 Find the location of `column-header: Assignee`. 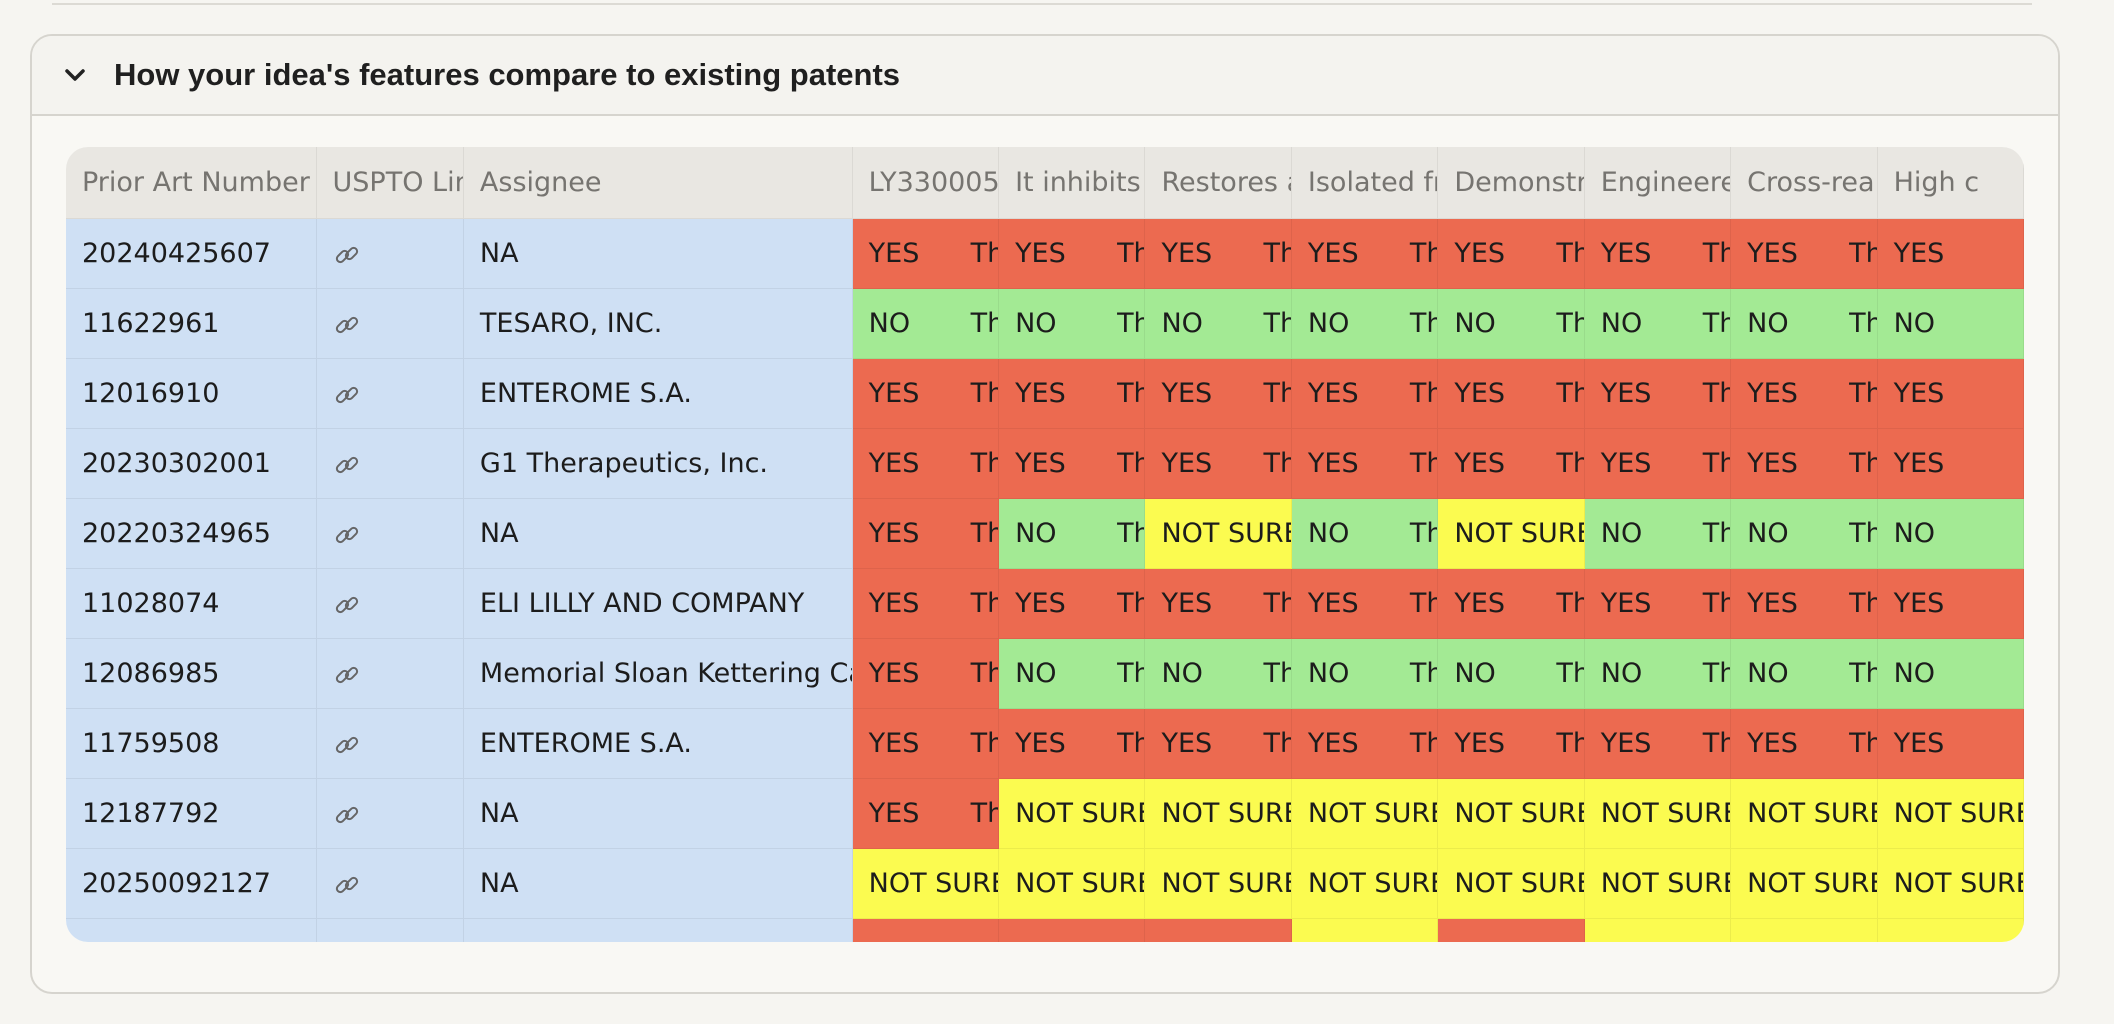

column-header: Assignee is located at coordinates (658, 183).